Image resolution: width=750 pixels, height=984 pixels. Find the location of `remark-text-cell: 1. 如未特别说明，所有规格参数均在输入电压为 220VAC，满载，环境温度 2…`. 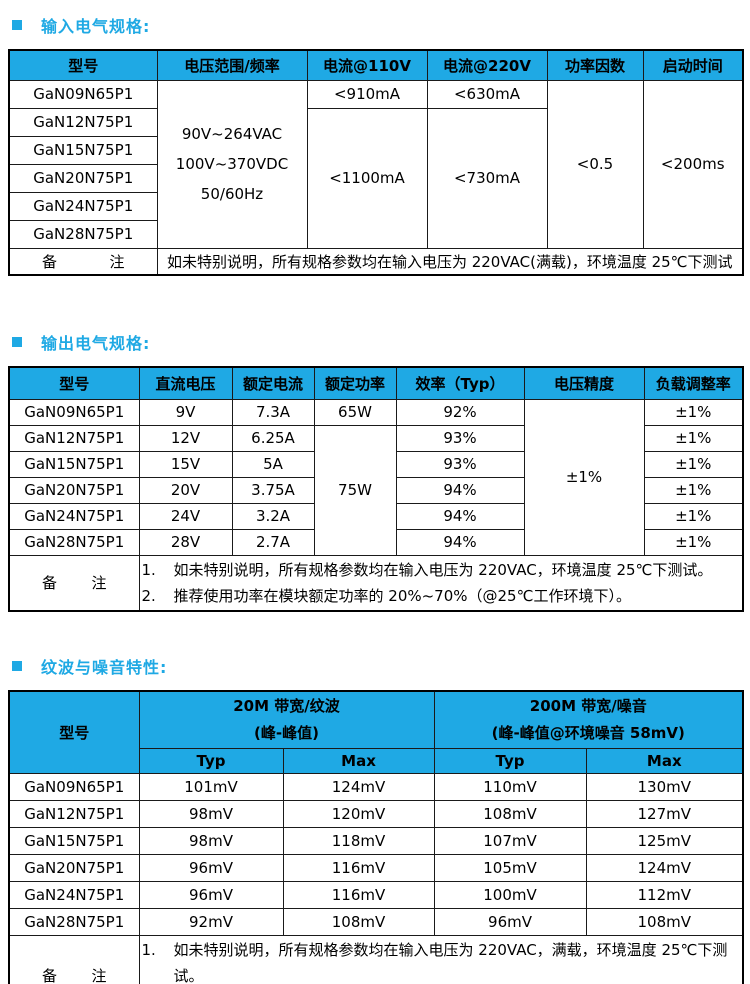

remark-text-cell: 1. 如未特别说明，所有规格参数均在输入电压为 220VAC，满载，环境温度 2… is located at coordinates (441, 959).